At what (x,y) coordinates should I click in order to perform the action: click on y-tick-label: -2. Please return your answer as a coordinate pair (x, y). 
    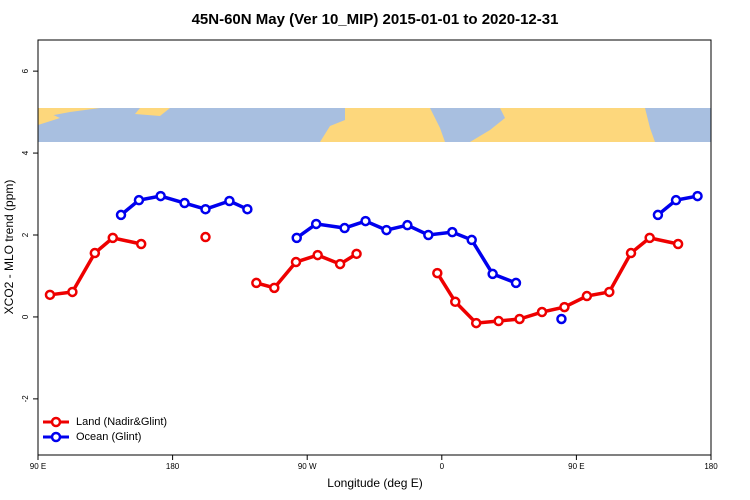
    Looking at the image, I should click on (25, 399).